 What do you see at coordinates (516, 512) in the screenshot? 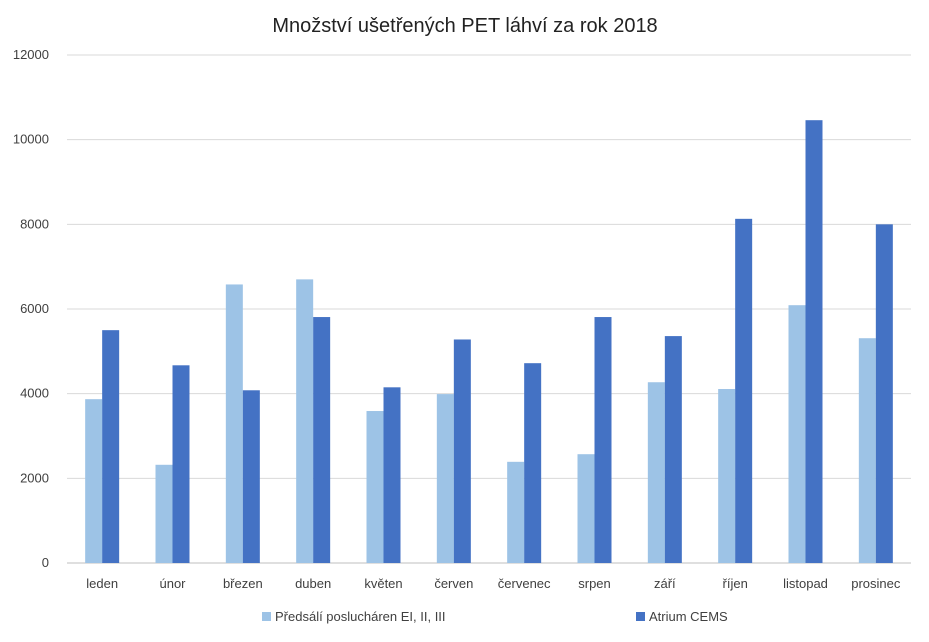
I see `bar-predsali-červenec` at bounding box center [516, 512].